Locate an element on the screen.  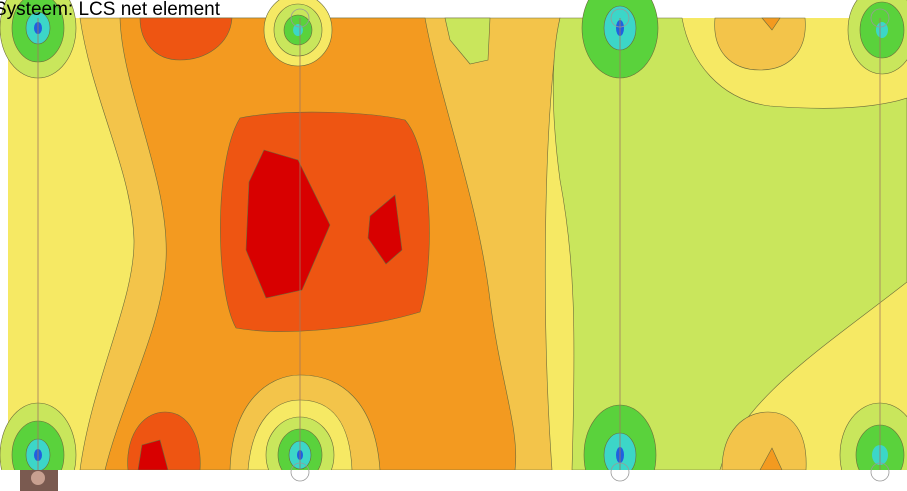
bottom-margin is located at coordinates (453, 480).